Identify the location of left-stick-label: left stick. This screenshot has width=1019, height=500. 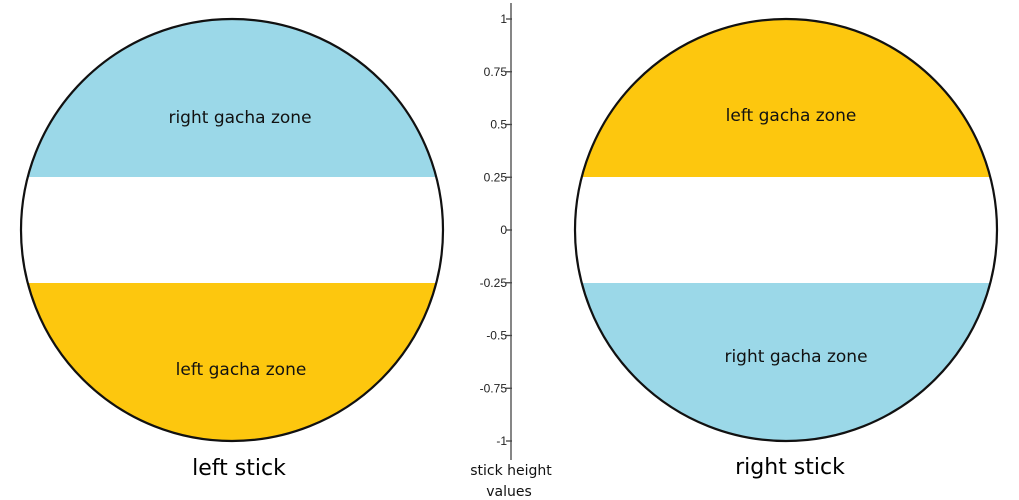
(239, 468).